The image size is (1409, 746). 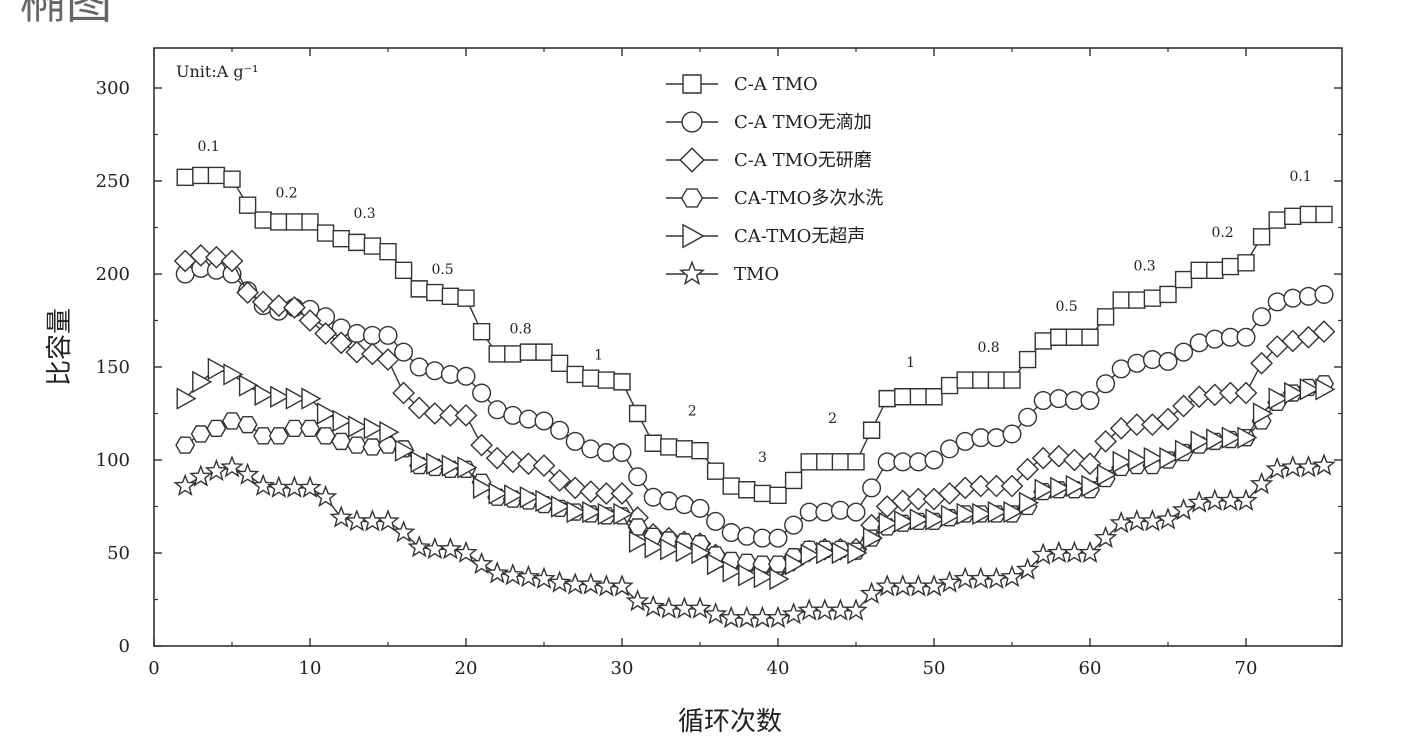 What do you see at coordinates (756, 274) in the screenshot?
I see `legend-label: TMO` at bounding box center [756, 274].